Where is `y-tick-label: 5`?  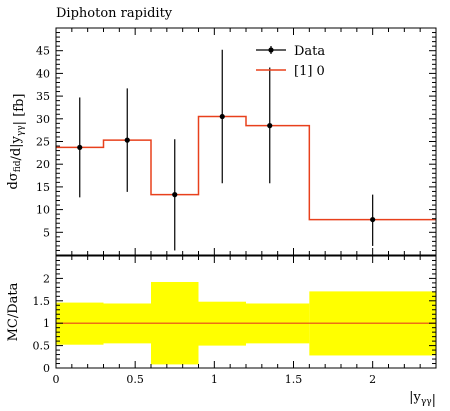
y-tick-label: 5 is located at coordinates (46, 232).